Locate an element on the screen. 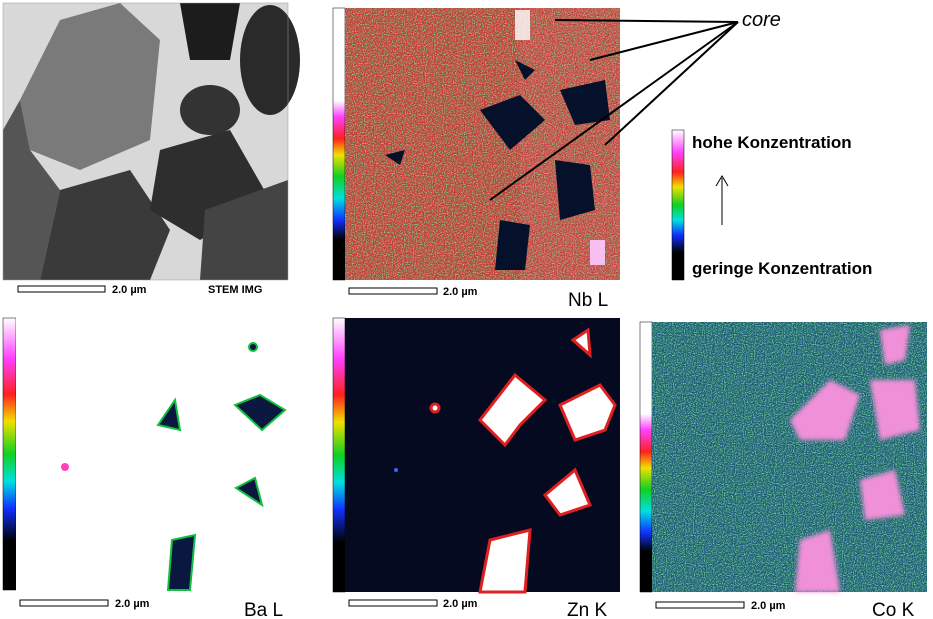  core-pointers is located at coordinates (614, 110).